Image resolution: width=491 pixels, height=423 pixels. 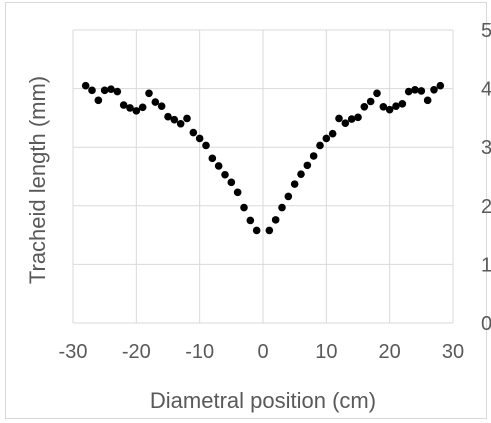 What do you see at coordinates (136, 352) in the screenshot?
I see `x-tick-label: -20` at bounding box center [136, 352].